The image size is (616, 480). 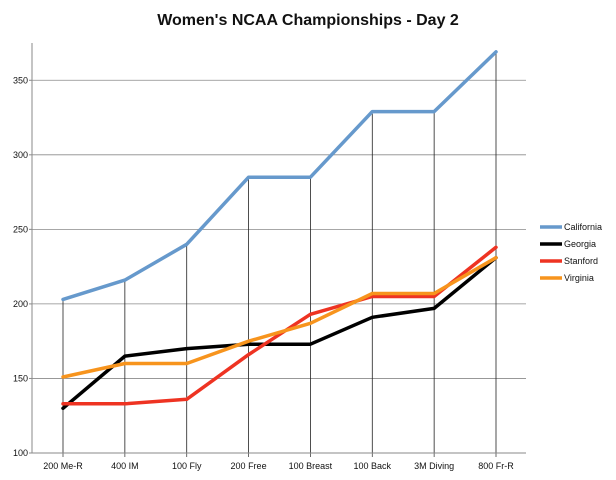 I want to click on x-tick-label: 100 Breast, so click(x=311, y=466).